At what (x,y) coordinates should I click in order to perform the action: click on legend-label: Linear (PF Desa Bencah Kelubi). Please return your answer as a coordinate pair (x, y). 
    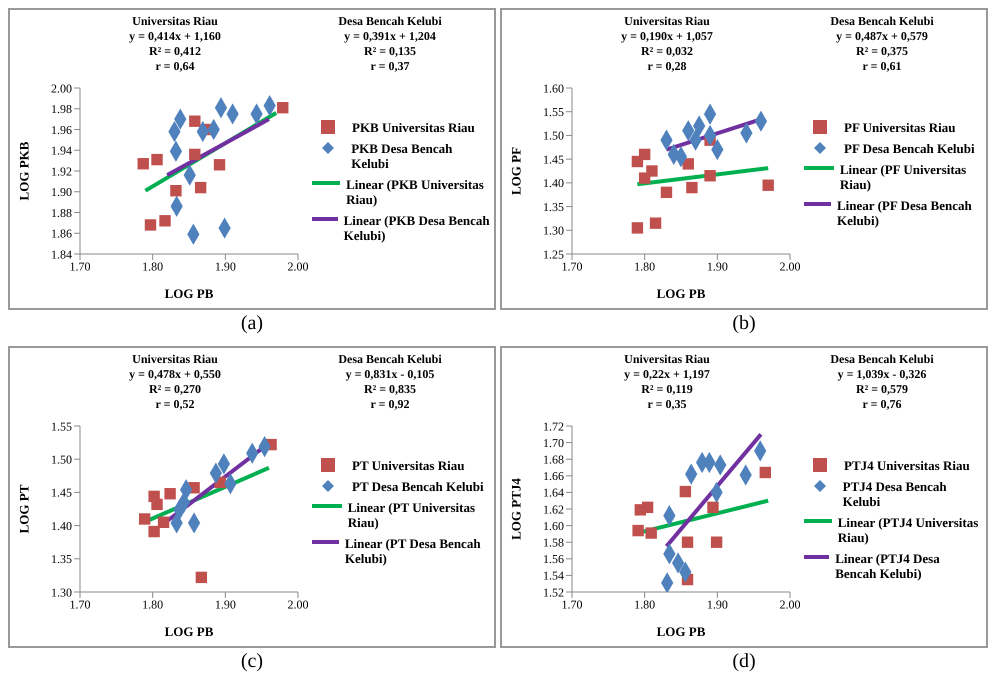
    Looking at the image, I should click on (905, 213).